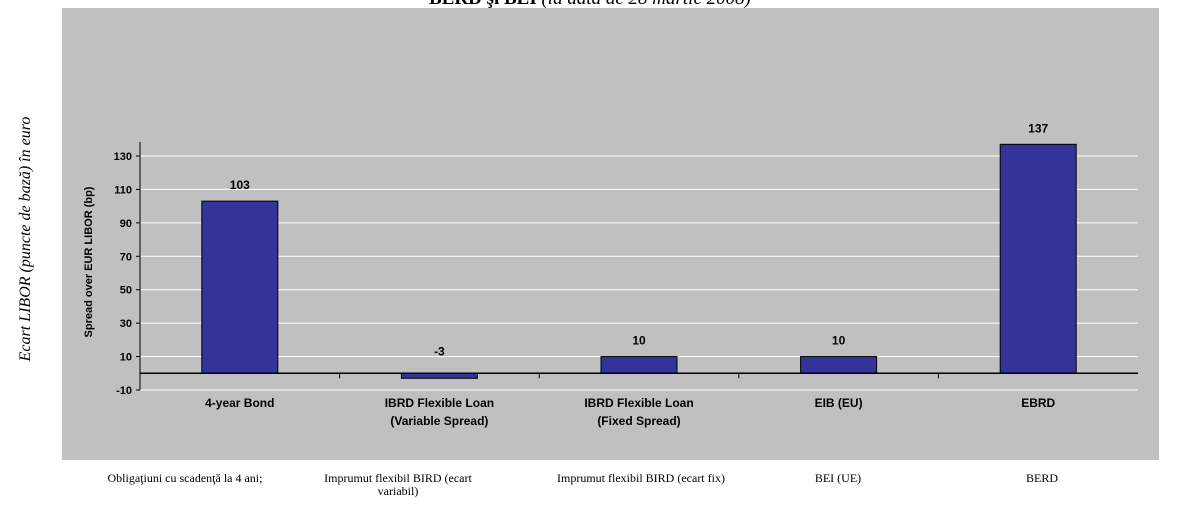 This screenshot has width=1179, height=505. Describe the element at coordinates (126, 324) in the screenshot. I see `y-tick-label: 30` at that location.